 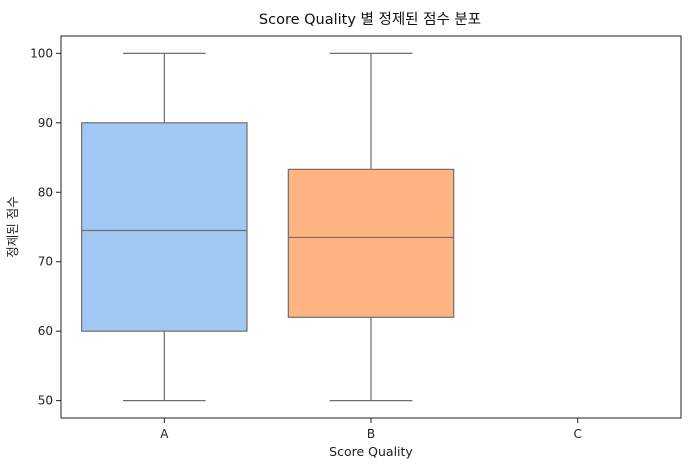 I want to click on box-a, so click(x=164, y=227).